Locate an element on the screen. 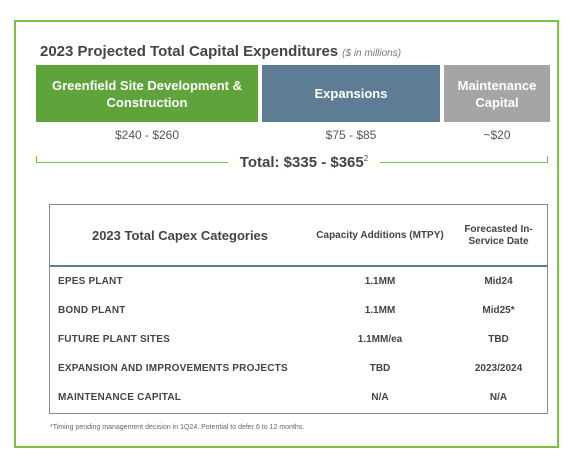 The width and height of the screenshot is (572, 467). title-unit: ($ in millions) is located at coordinates (372, 53).